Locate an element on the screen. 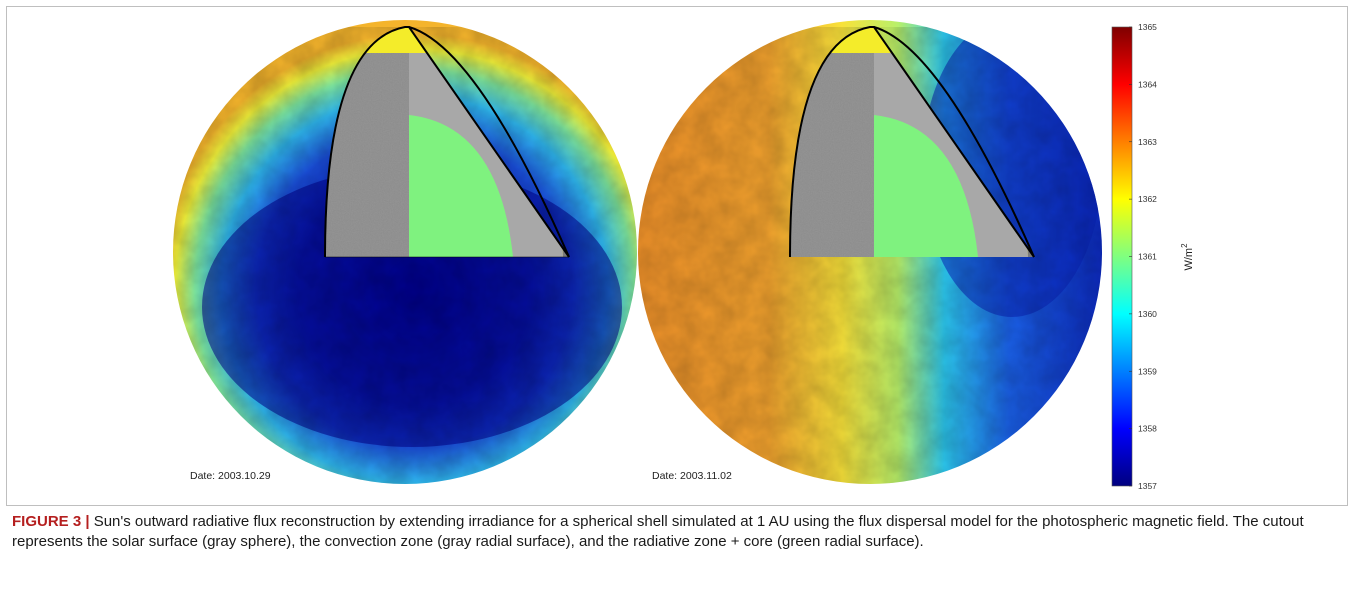 This screenshot has width=1354, height=612. colorbar-tick-label: 1361 is located at coordinates (1147, 257).